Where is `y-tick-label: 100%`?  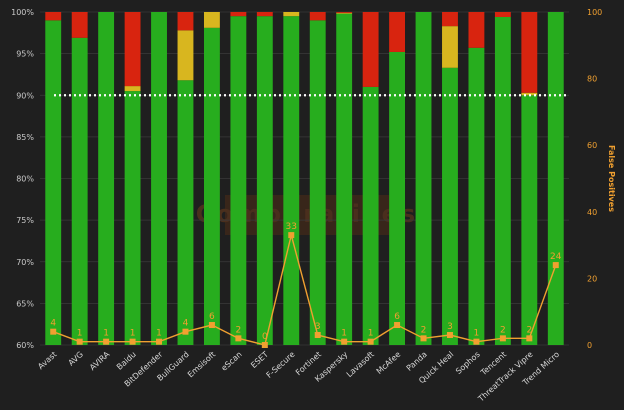 y-tick-label: 100% is located at coordinates (22, 12).